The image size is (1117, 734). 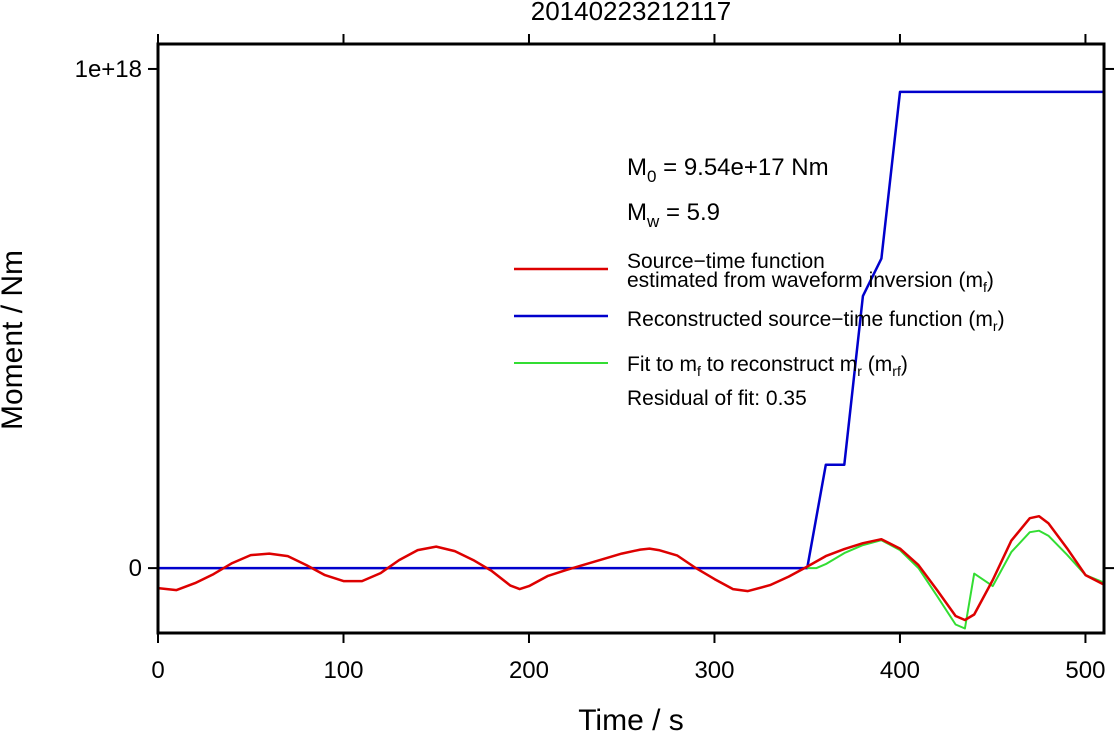 What do you see at coordinates (1085, 670) in the screenshot?
I see `x-tick-label: 500` at bounding box center [1085, 670].